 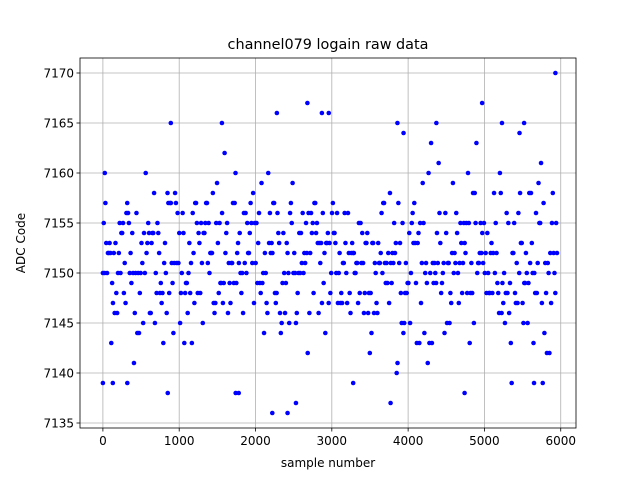 What do you see at coordinates (255, 441) in the screenshot?
I see `x-tick-label: 2000` at bounding box center [255, 441].